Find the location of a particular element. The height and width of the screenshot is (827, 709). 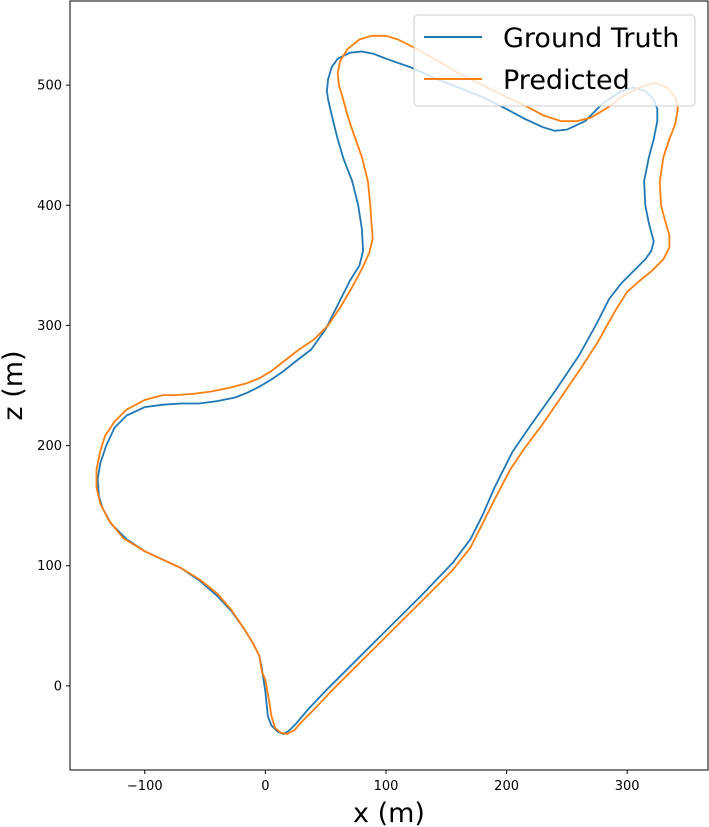

legend-label-ground-truth: Ground Truth is located at coordinates (591, 38).